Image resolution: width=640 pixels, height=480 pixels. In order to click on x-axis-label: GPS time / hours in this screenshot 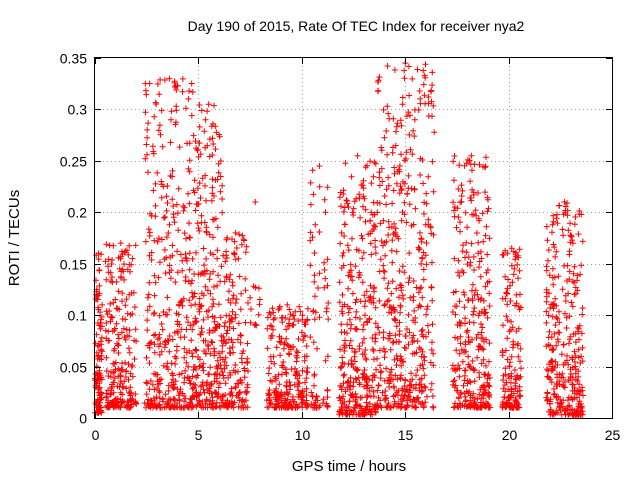, I will do `click(349, 466)`.